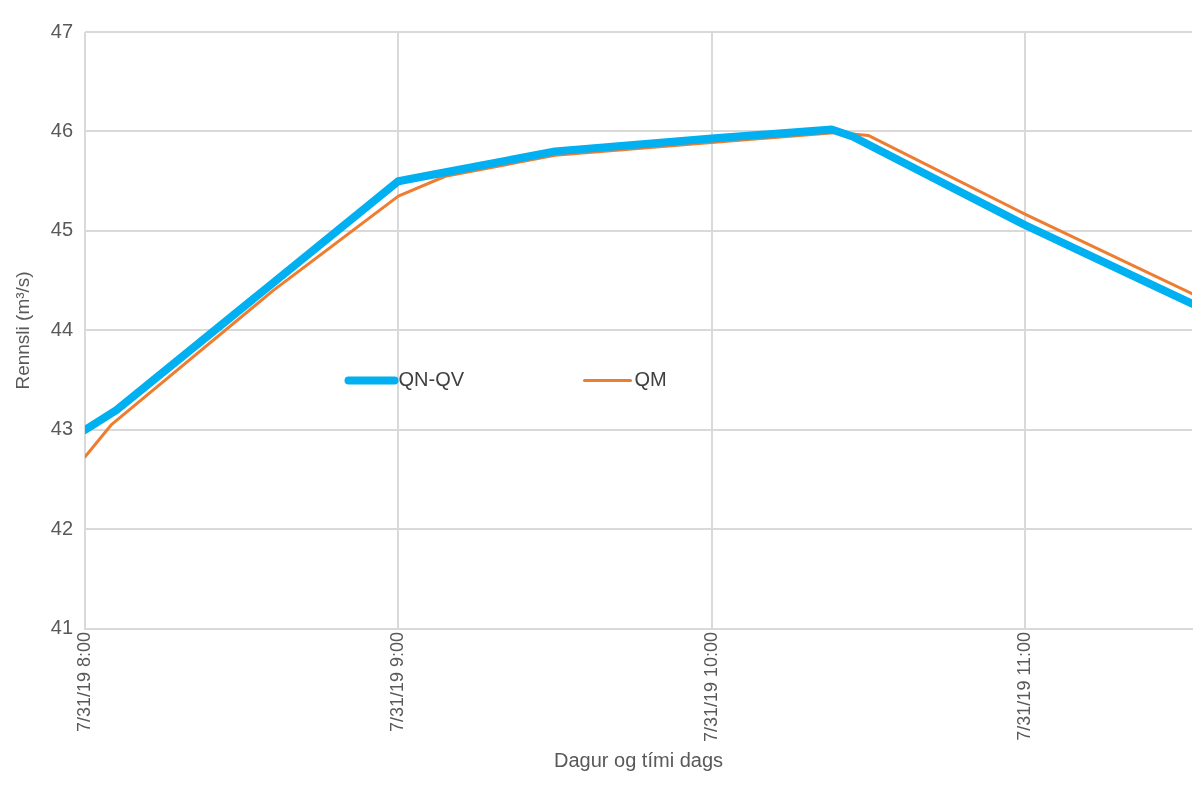 The height and width of the screenshot is (785, 1204). Describe the element at coordinates (62, 229) in the screenshot. I see `y-tick-label: 45` at that location.